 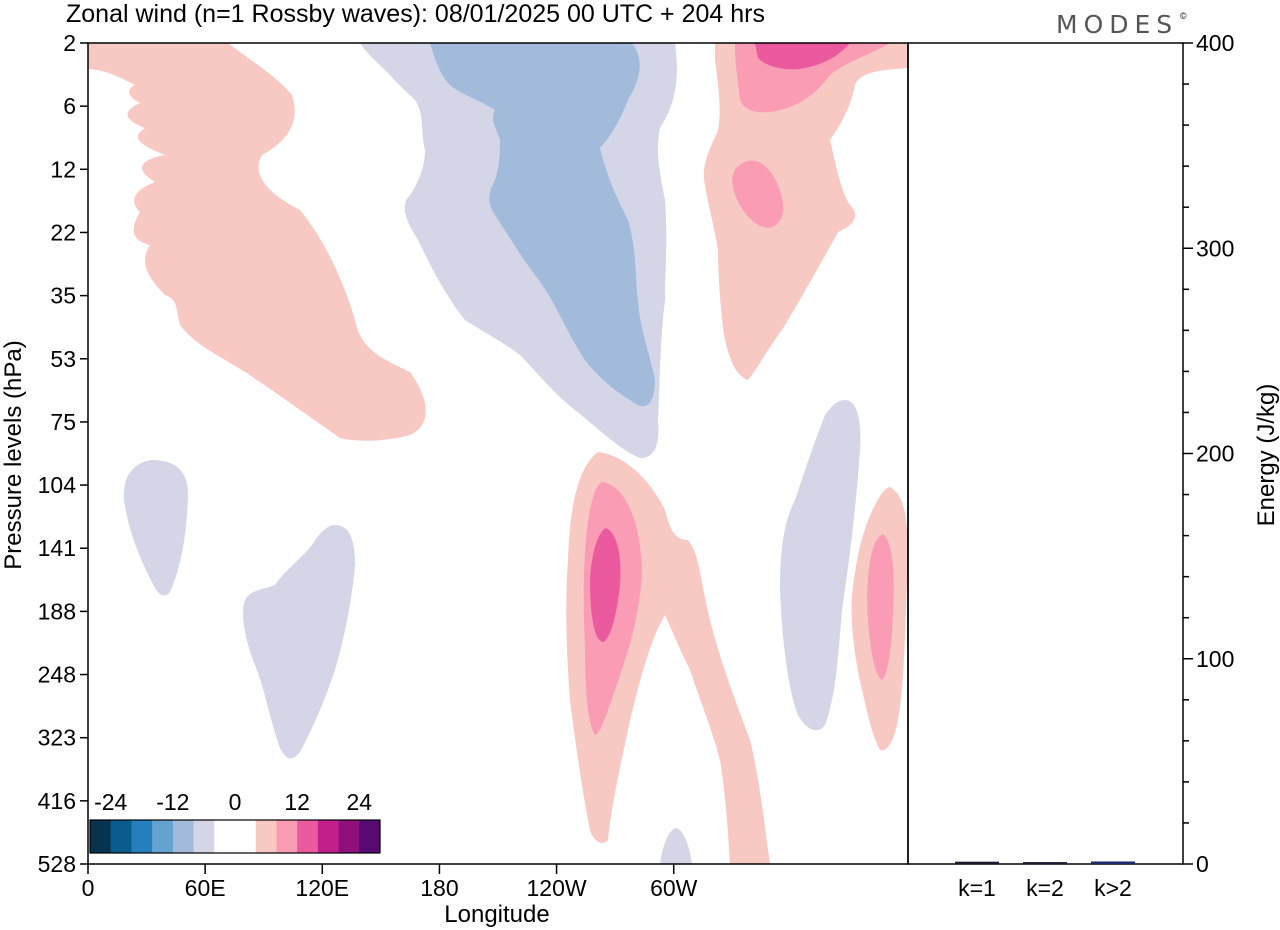 What do you see at coordinates (1113, 888) in the screenshot?
I see `energy-x-tick-label: k>2` at bounding box center [1113, 888].